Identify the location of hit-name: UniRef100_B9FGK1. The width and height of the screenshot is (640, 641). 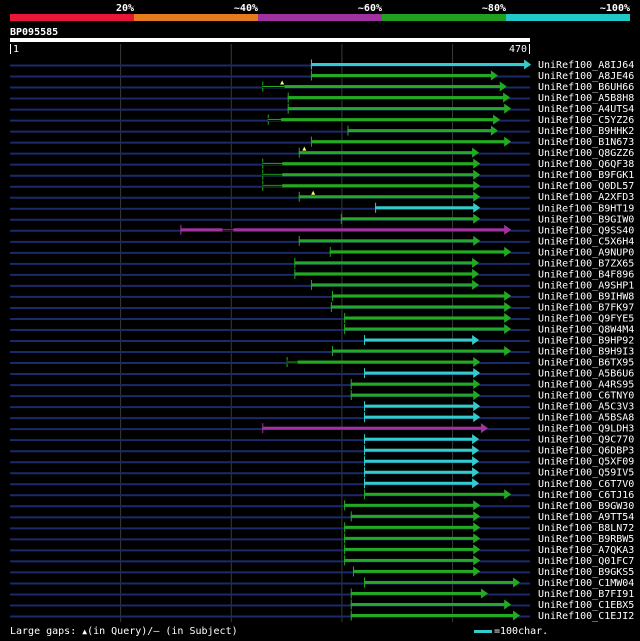
(586, 175).